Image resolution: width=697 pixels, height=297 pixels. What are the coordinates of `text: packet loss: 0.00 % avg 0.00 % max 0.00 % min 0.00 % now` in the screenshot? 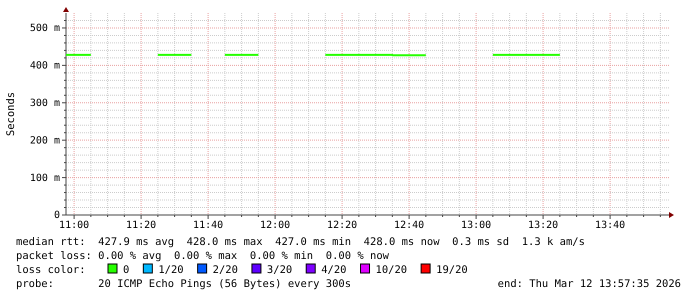 It's located at (203, 256).